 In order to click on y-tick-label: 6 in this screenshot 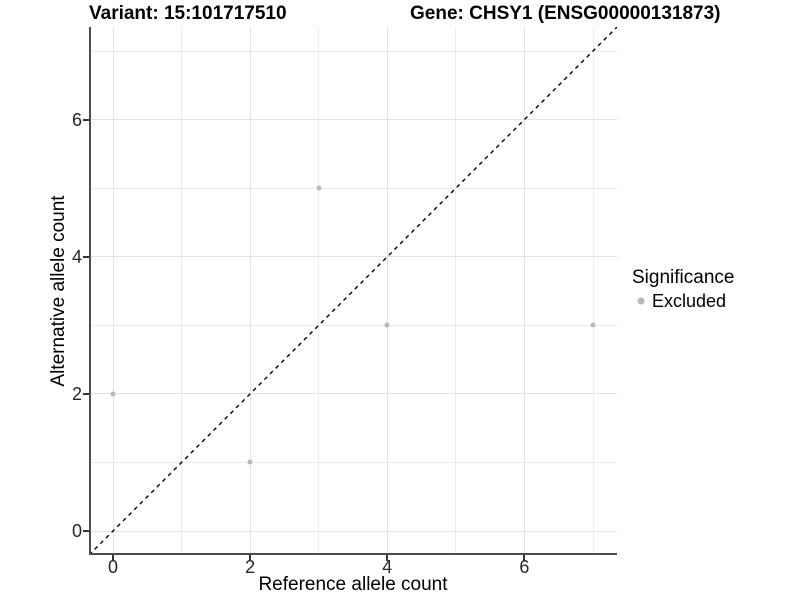, I will do `click(76, 119)`.